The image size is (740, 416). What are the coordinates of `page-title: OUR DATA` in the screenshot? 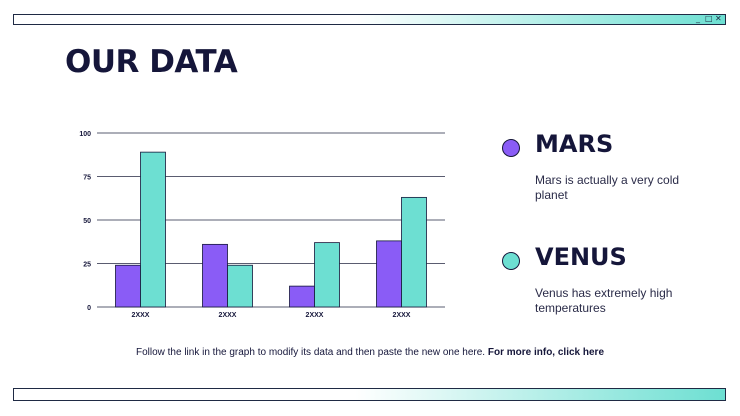 It's located at (151, 62).